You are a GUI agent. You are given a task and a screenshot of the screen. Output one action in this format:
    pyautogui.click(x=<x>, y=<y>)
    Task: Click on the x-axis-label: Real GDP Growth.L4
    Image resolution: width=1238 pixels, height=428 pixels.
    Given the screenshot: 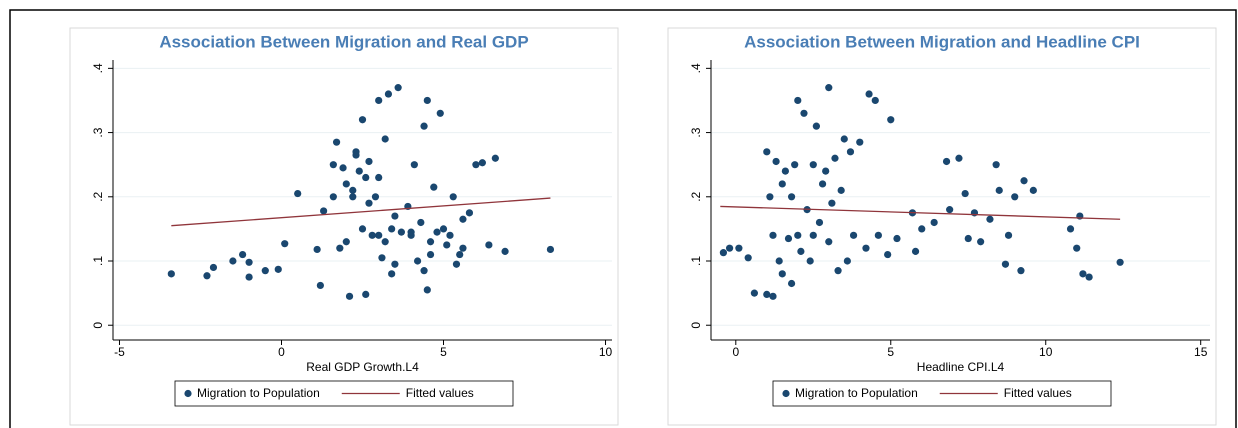 What is the action you would take?
    pyautogui.click(x=362, y=367)
    